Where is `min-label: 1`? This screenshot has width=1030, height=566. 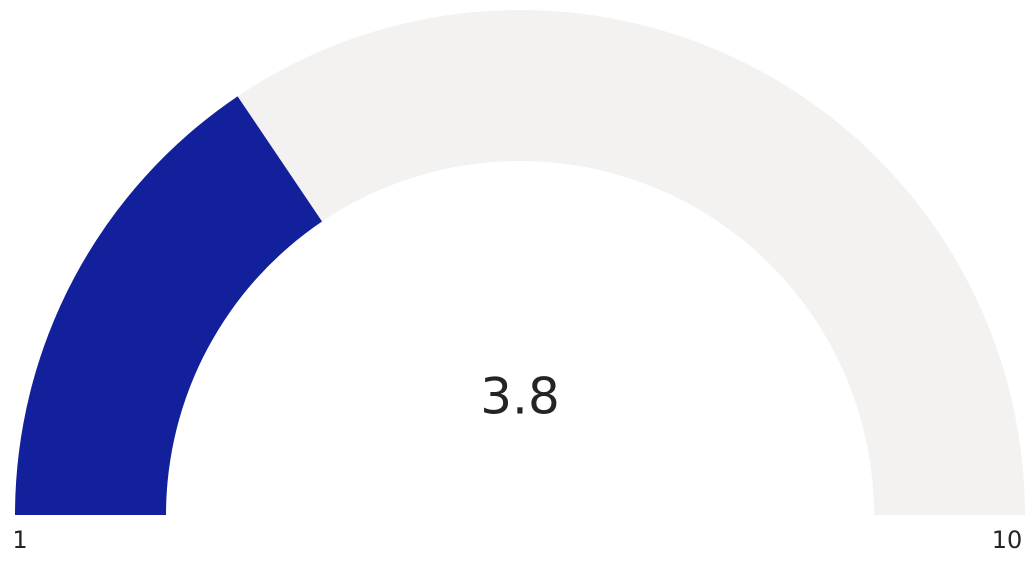
min-label: 1 is located at coordinates (19, 540).